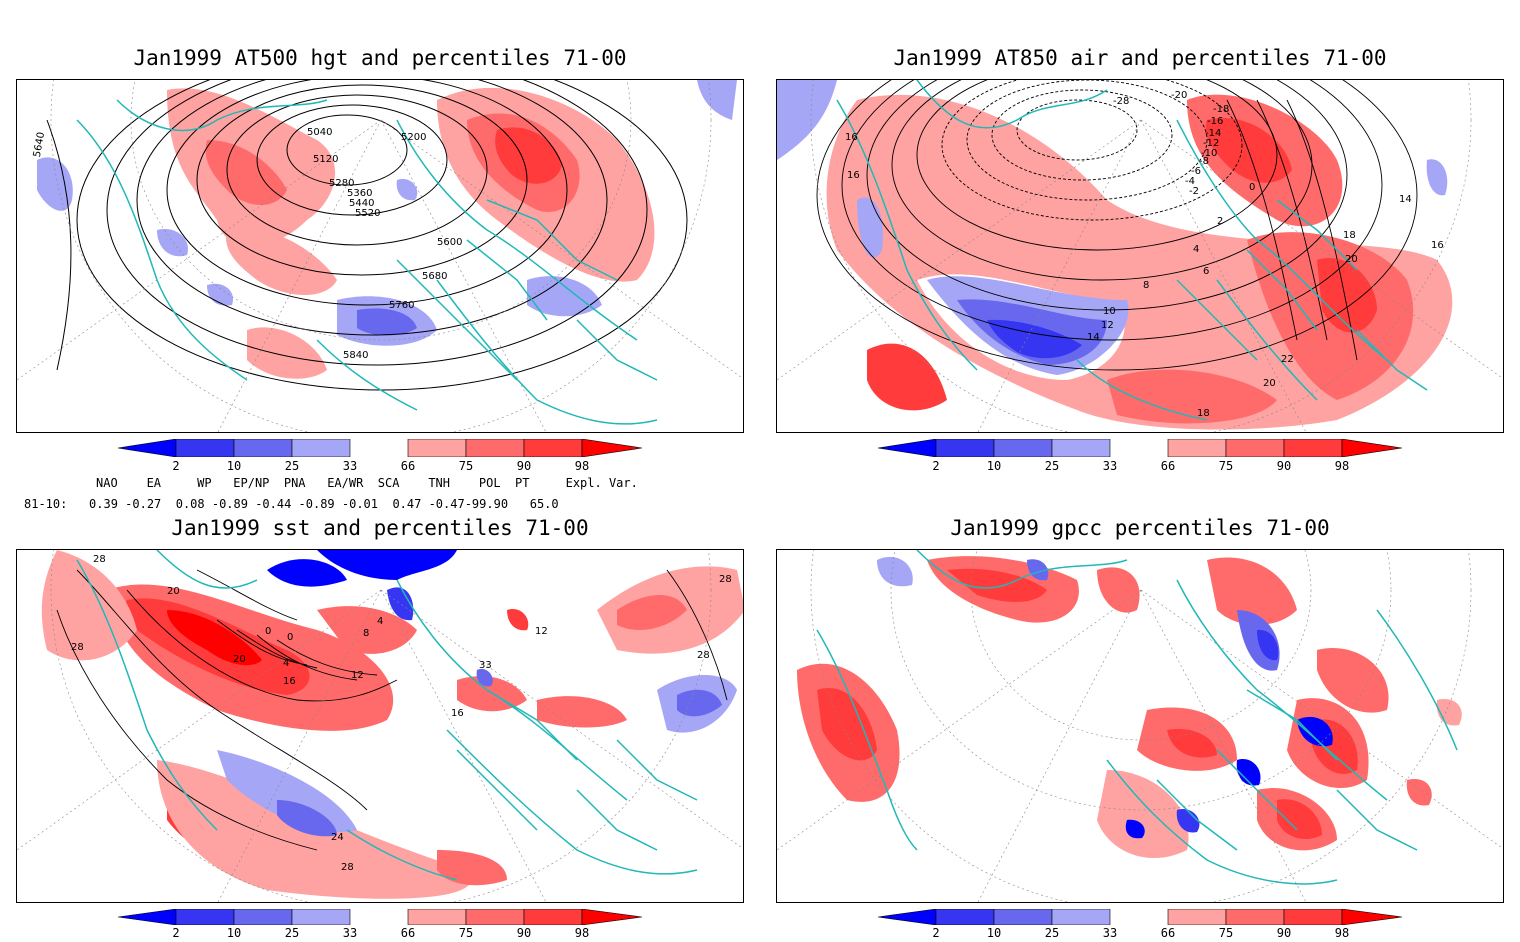  I want to click on svg-text: -2, so click(1194, 191).